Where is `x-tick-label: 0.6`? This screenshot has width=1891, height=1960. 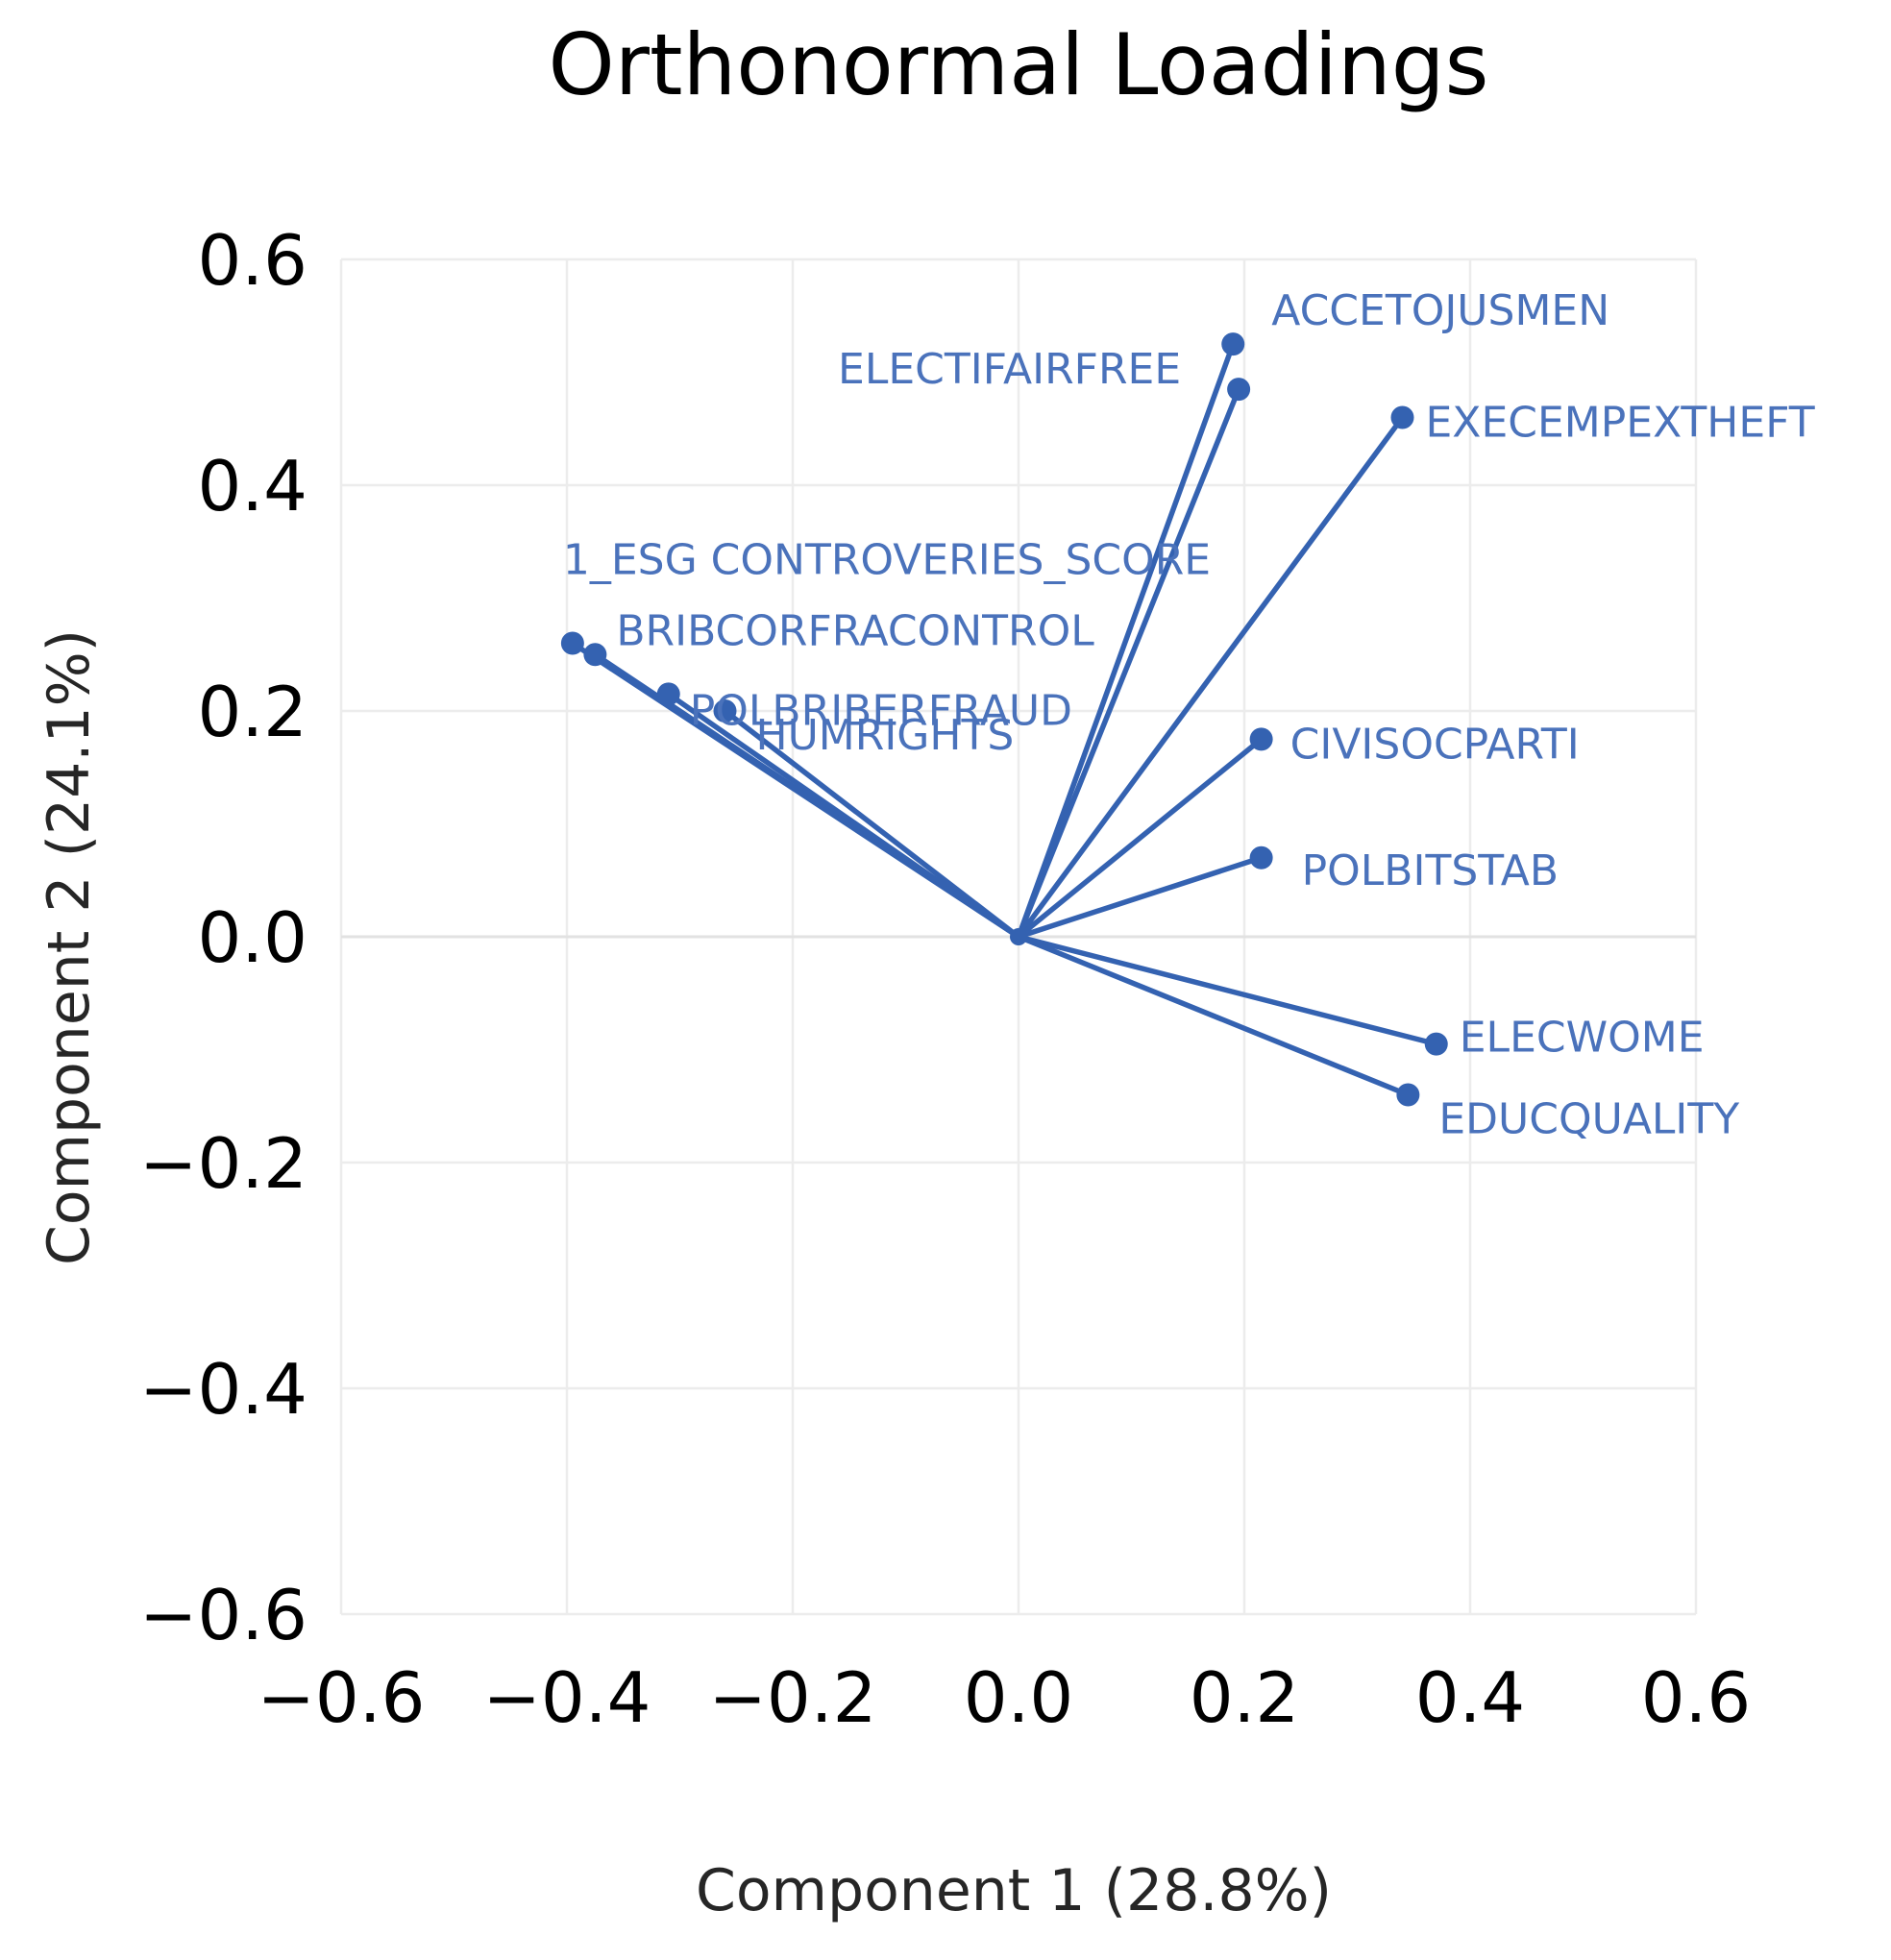 x-tick-label: 0.6 is located at coordinates (1696, 1698).